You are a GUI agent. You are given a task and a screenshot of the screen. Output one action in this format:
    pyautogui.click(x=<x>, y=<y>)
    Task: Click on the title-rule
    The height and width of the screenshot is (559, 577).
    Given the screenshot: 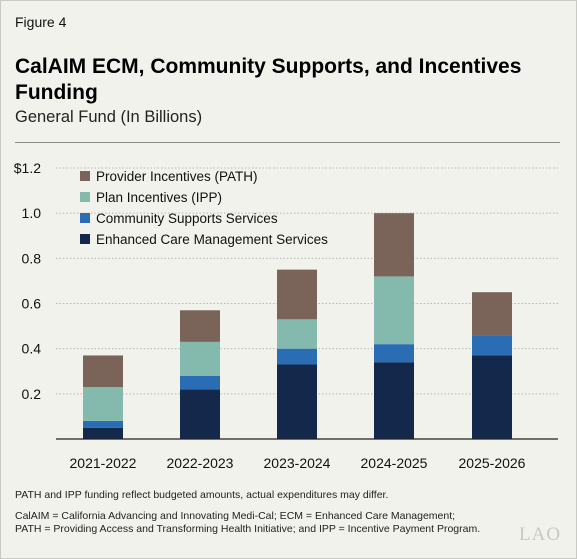 What is the action you would take?
    pyautogui.click(x=287, y=142)
    